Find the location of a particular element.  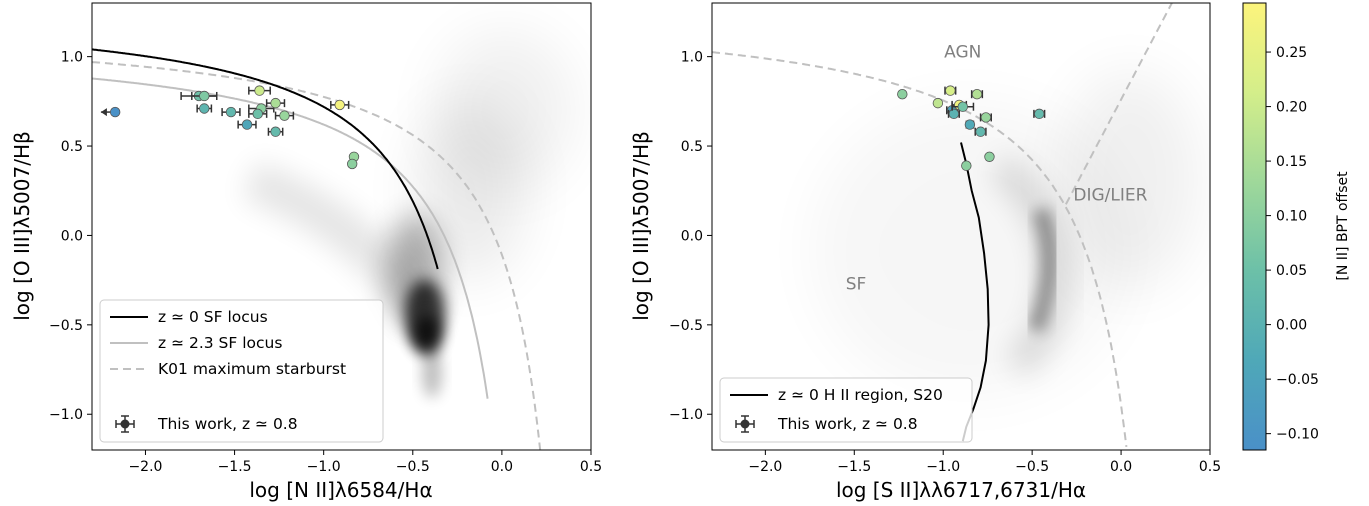

right-y-axis-label: log [O III]λ5007/Hβ is located at coordinates (641, 226).